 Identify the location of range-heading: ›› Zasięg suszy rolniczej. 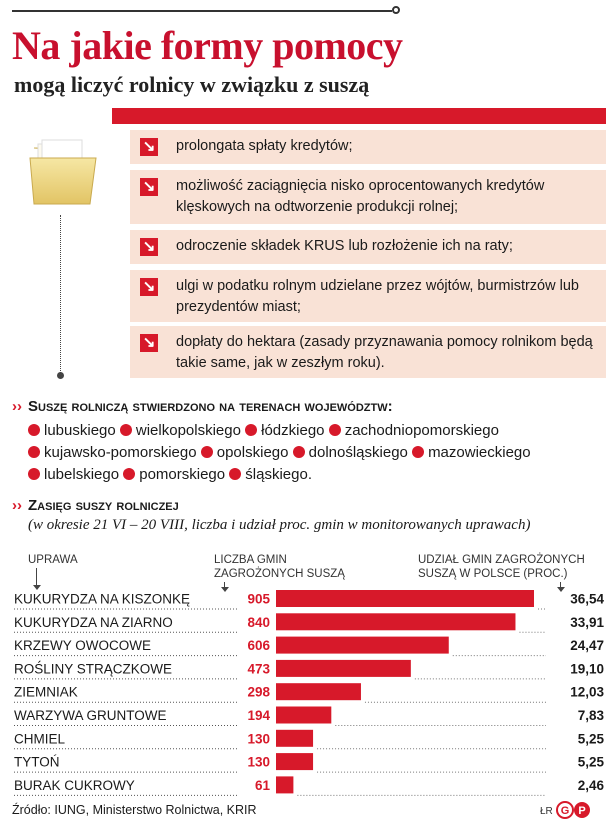
(95, 505).